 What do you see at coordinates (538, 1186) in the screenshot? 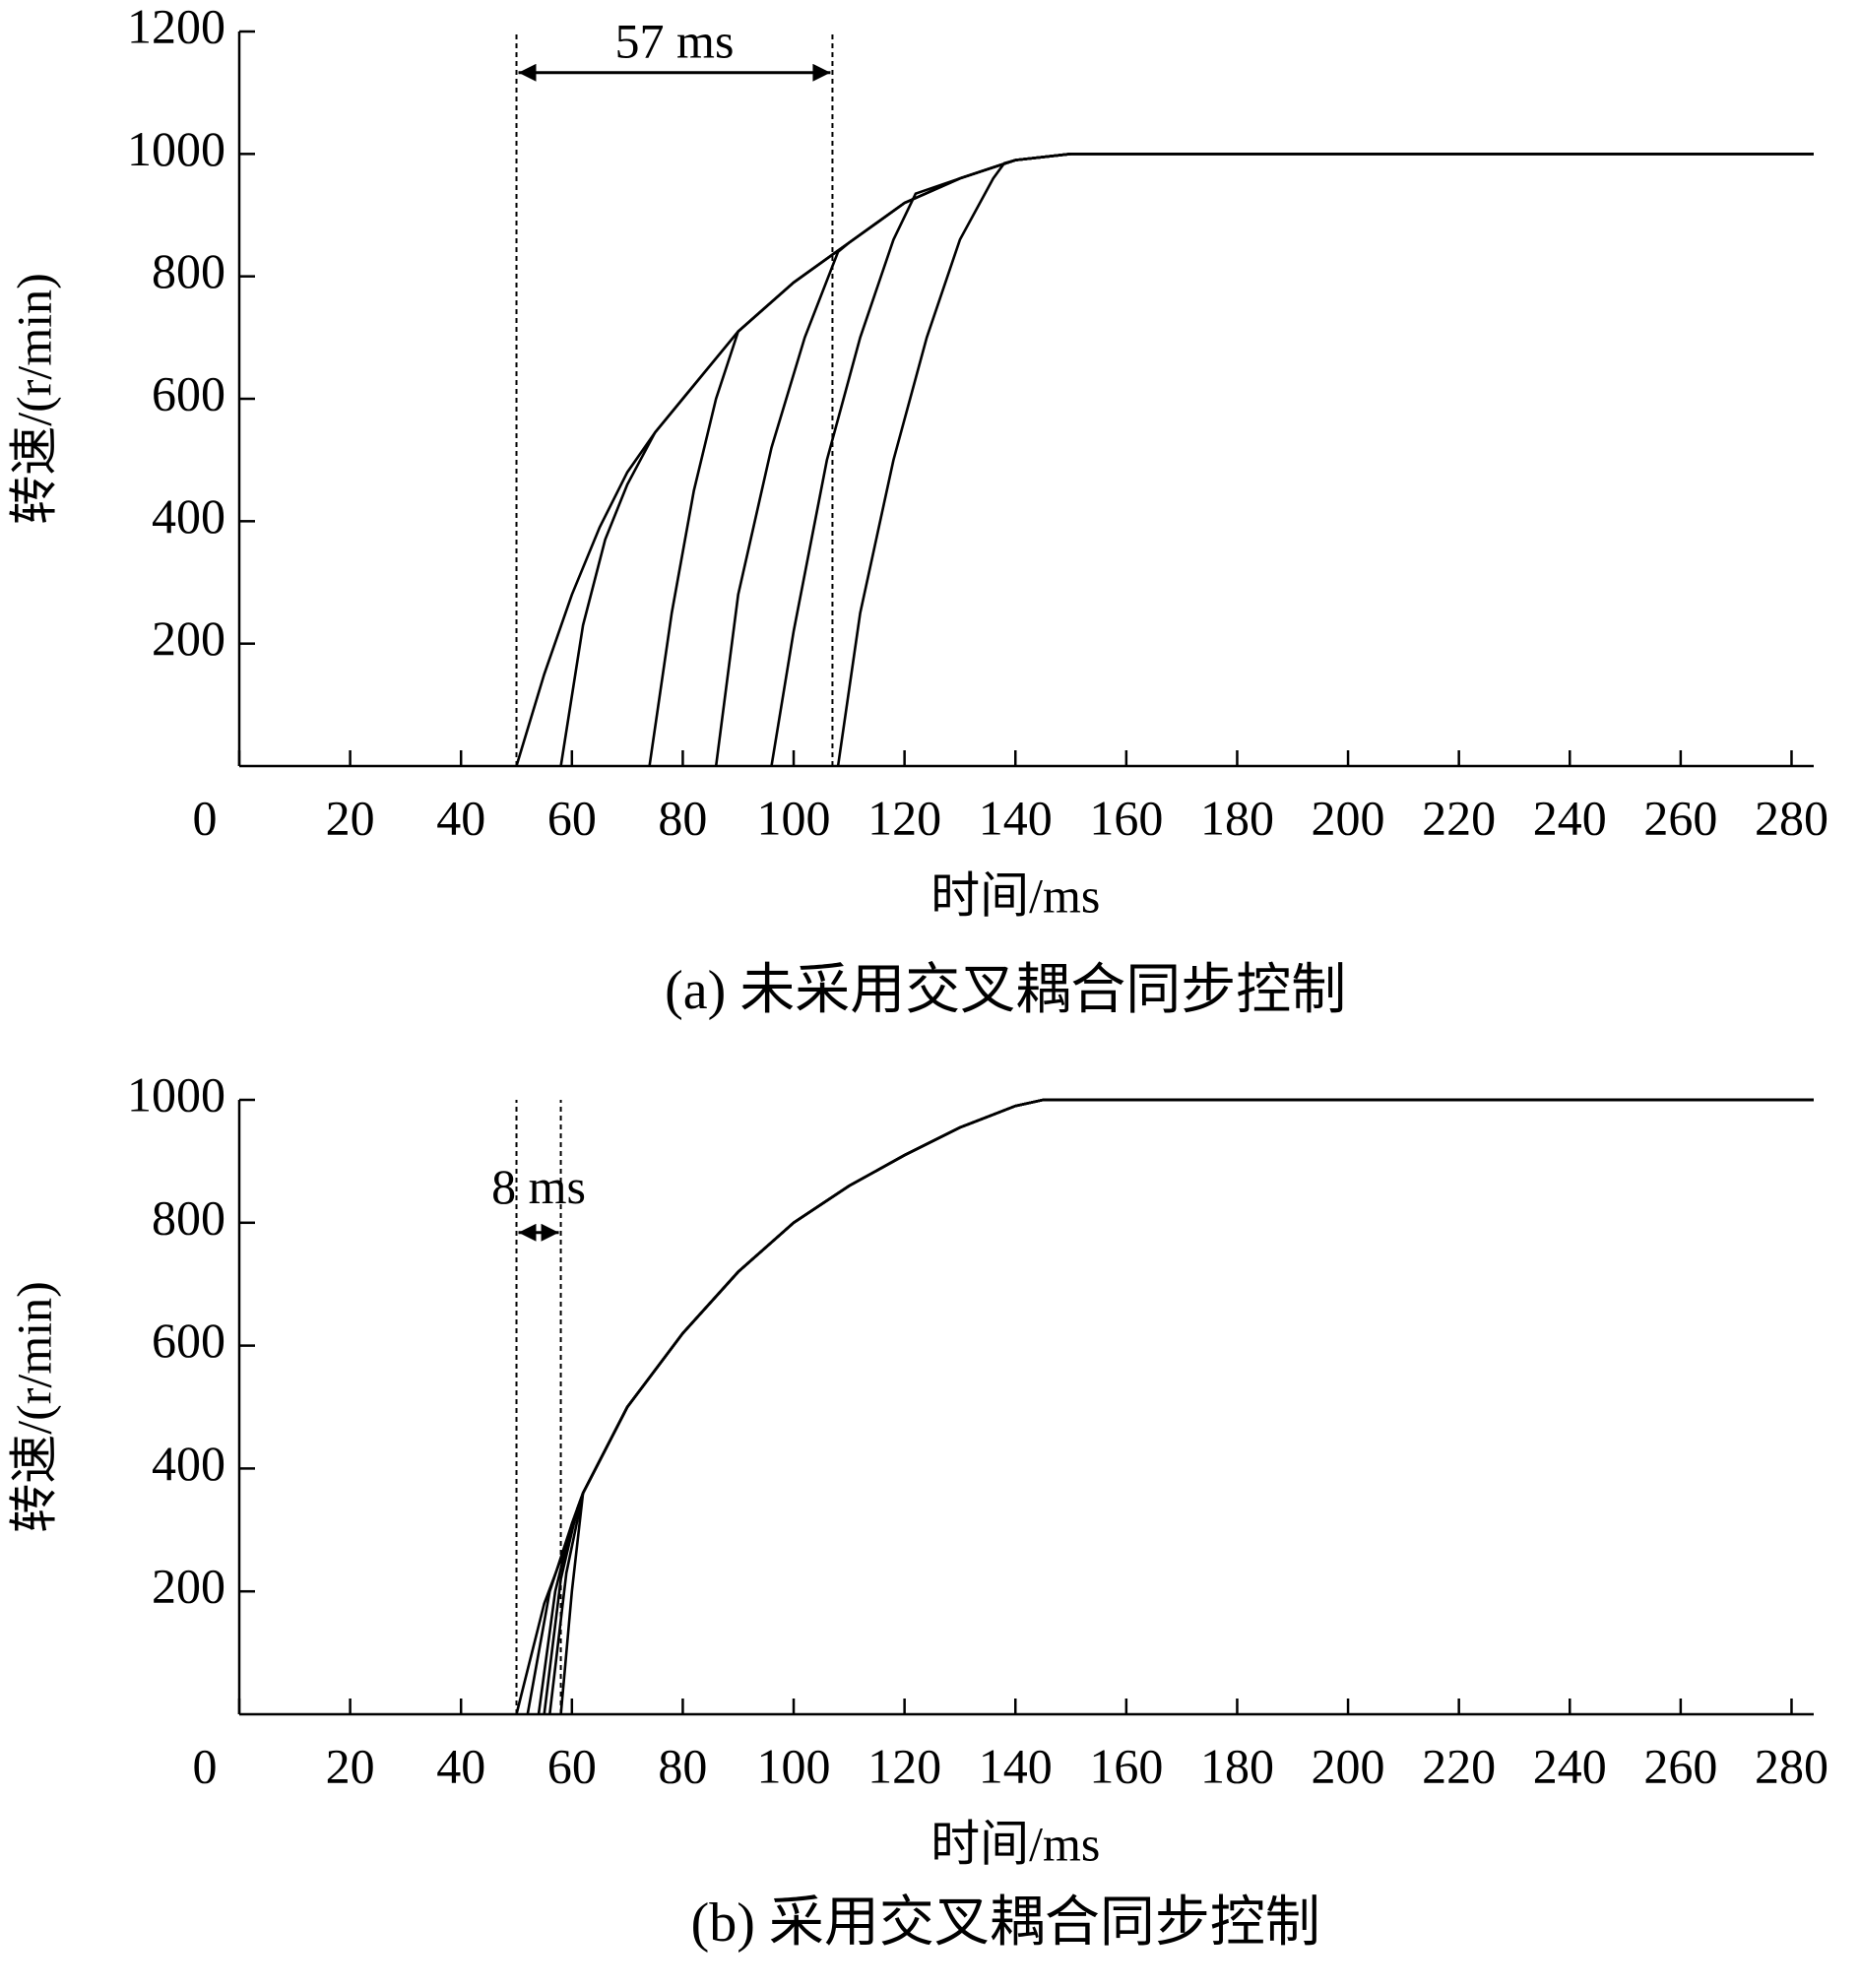
I see `interval-label: 8 ms` at bounding box center [538, 1186].